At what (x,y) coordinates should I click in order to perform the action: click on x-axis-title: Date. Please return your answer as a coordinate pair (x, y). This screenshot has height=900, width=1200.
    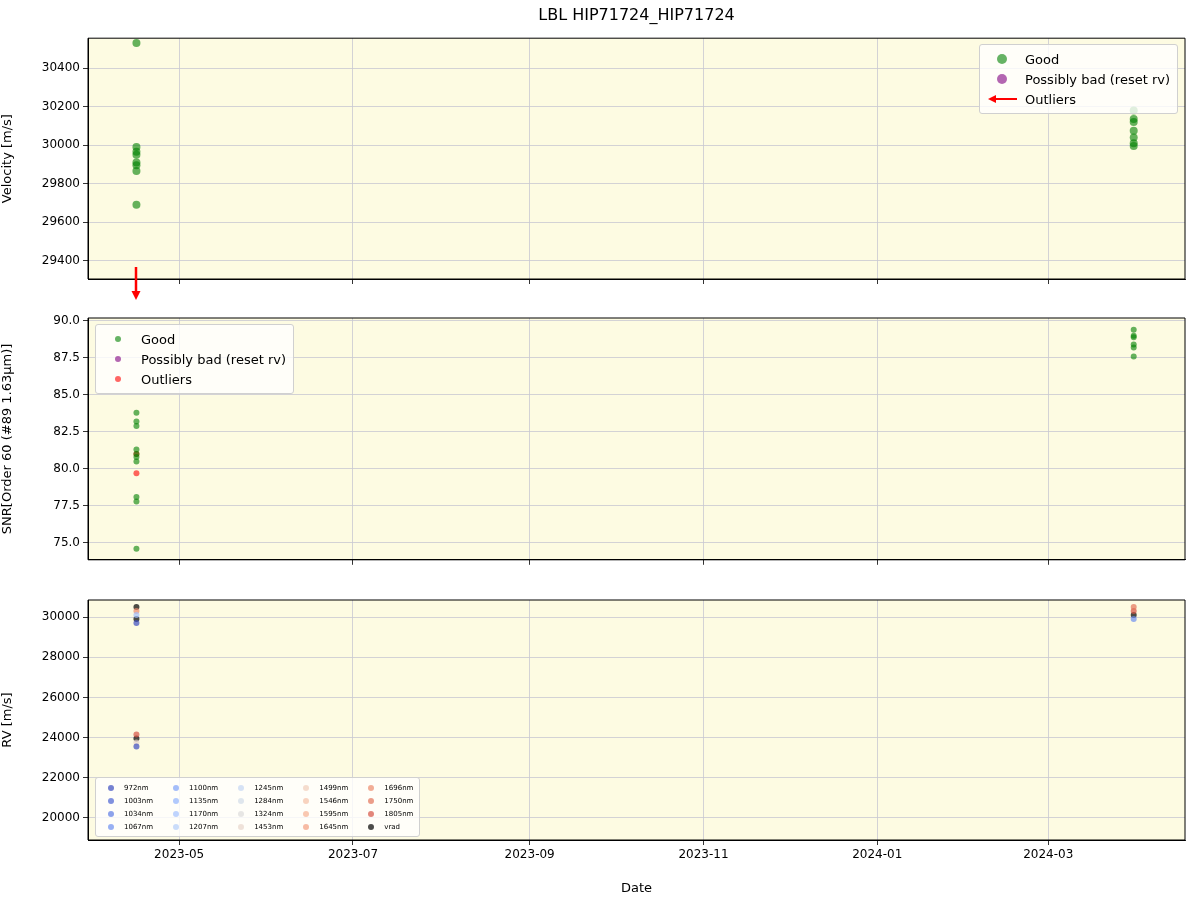
    Looking at the image, I should click on (636, 887).